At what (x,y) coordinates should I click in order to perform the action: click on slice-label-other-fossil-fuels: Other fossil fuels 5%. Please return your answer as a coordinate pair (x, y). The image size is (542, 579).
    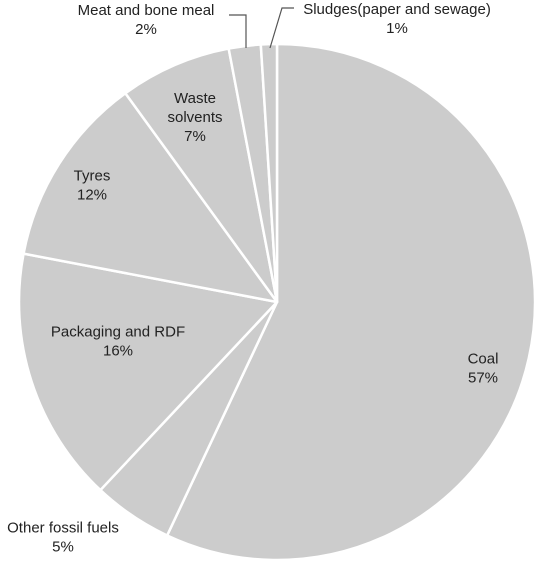
    Looking at the image, I should click on (63, 538).